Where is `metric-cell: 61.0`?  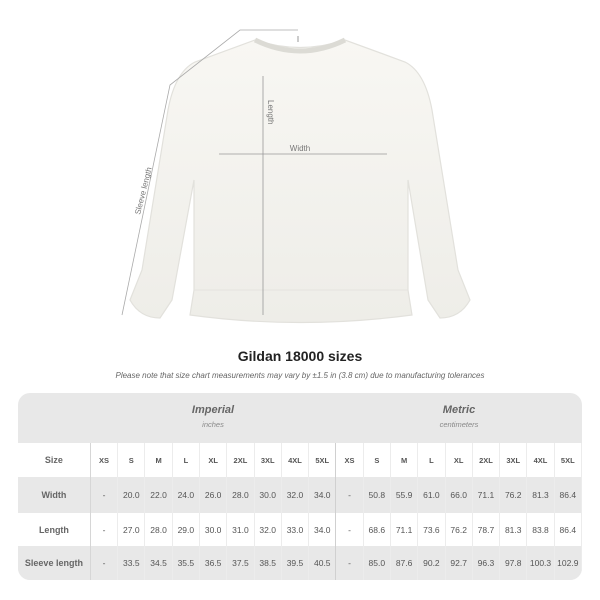
metric-cell: 61.0 is located at coordinates (432, 495).